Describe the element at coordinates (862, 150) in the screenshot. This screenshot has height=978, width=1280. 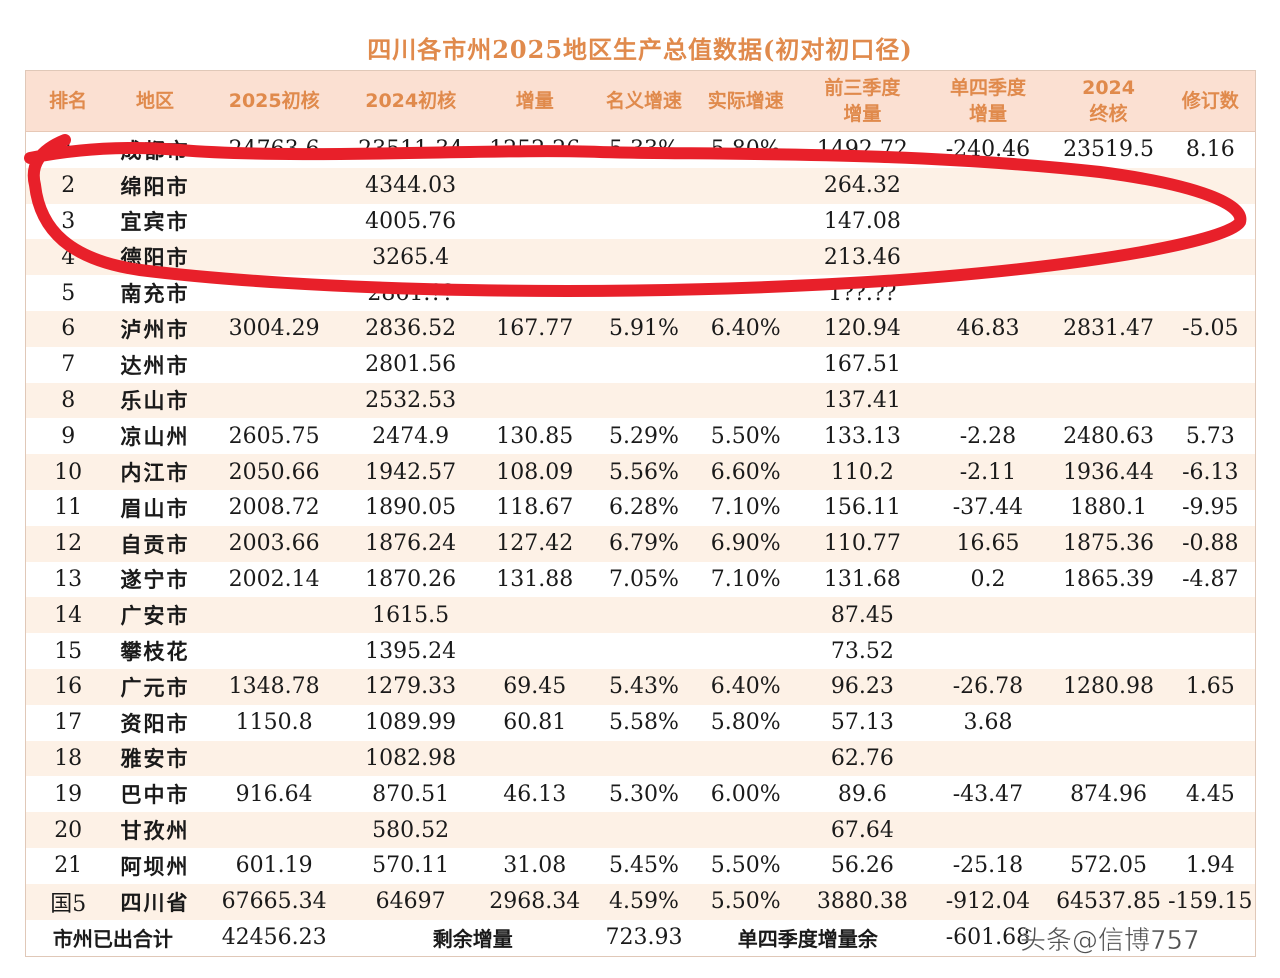
I see `value-cell: 1492.72` at that location.